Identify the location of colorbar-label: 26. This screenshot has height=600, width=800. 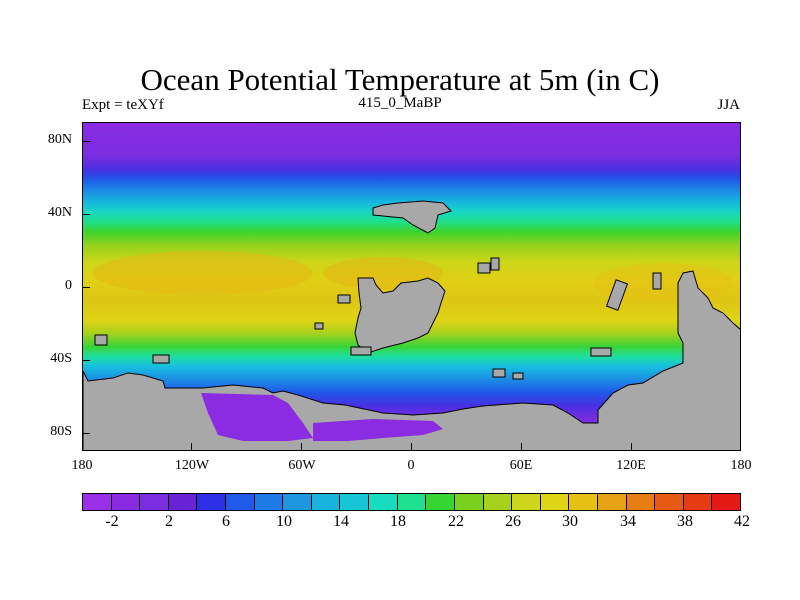
(513, 521).